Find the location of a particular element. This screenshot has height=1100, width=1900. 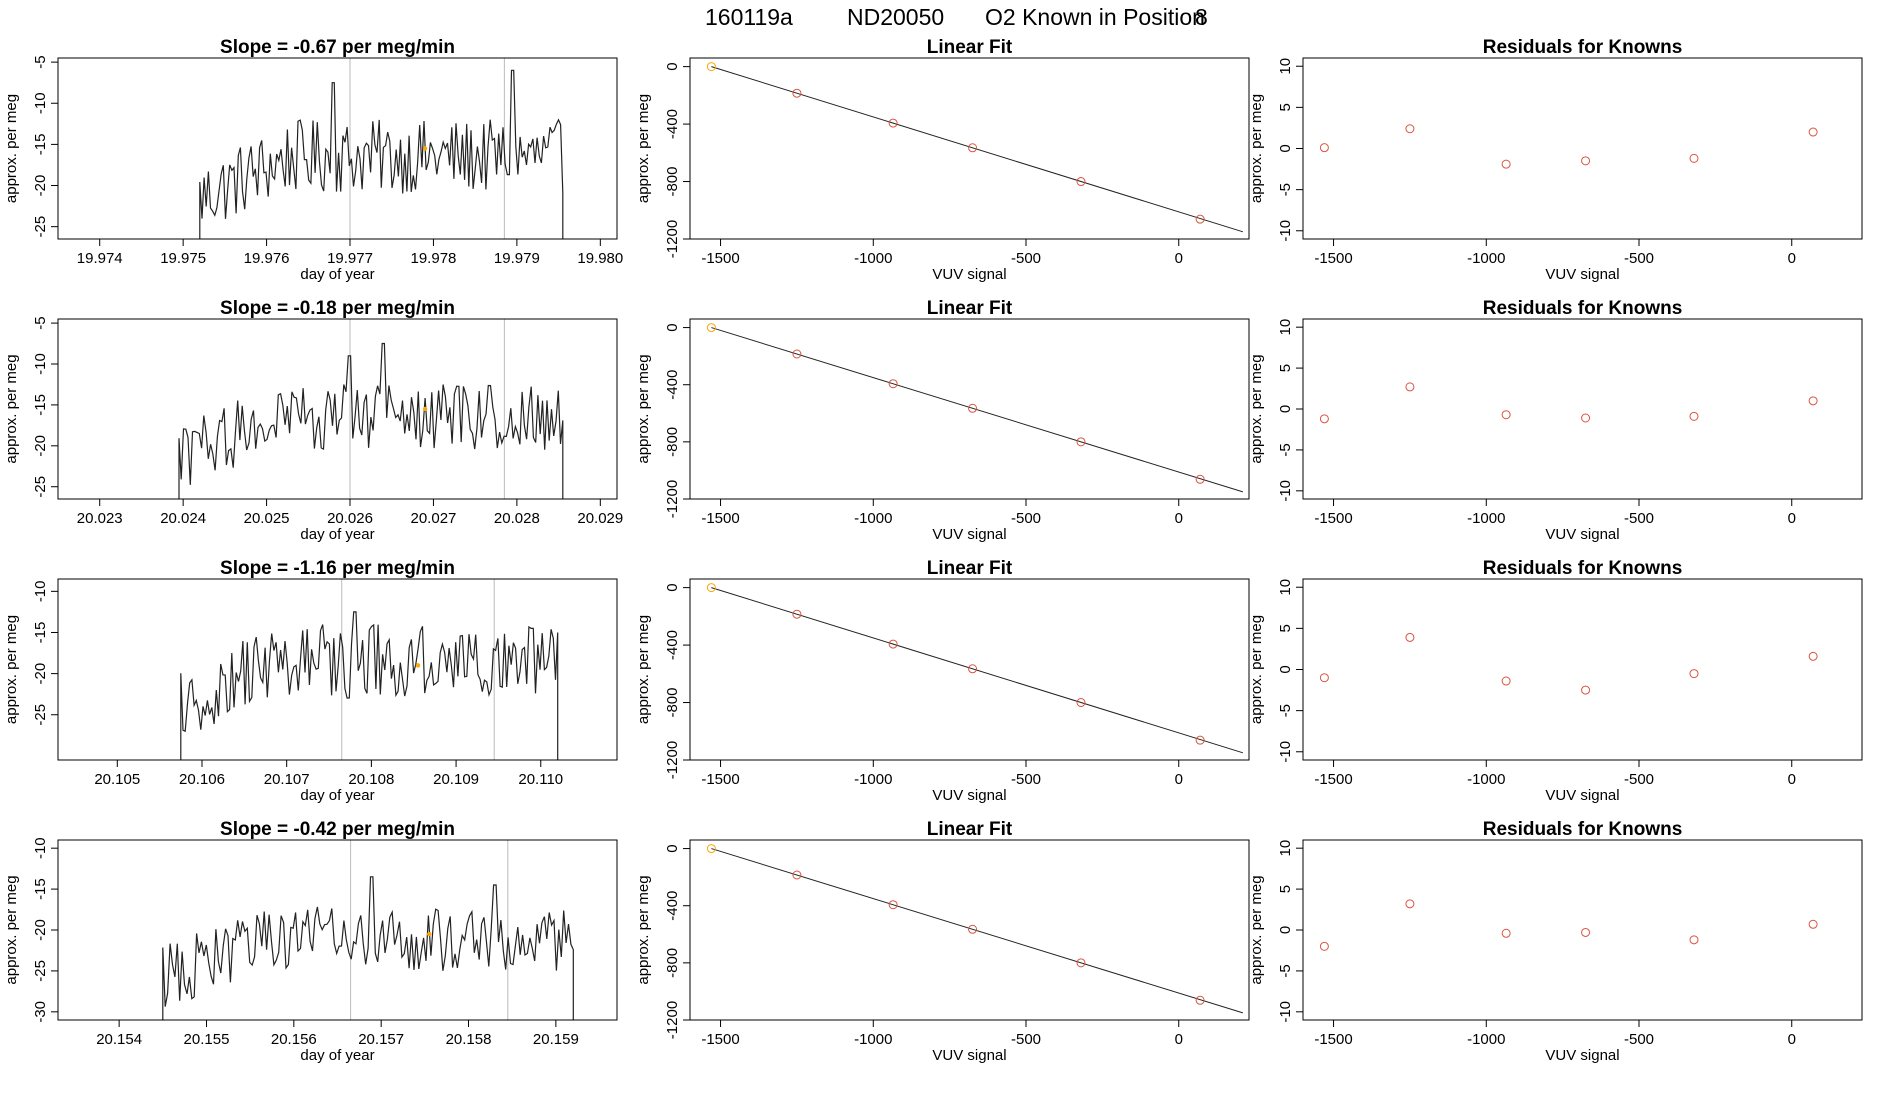

highlight-point is located at coordinates (418, 665).